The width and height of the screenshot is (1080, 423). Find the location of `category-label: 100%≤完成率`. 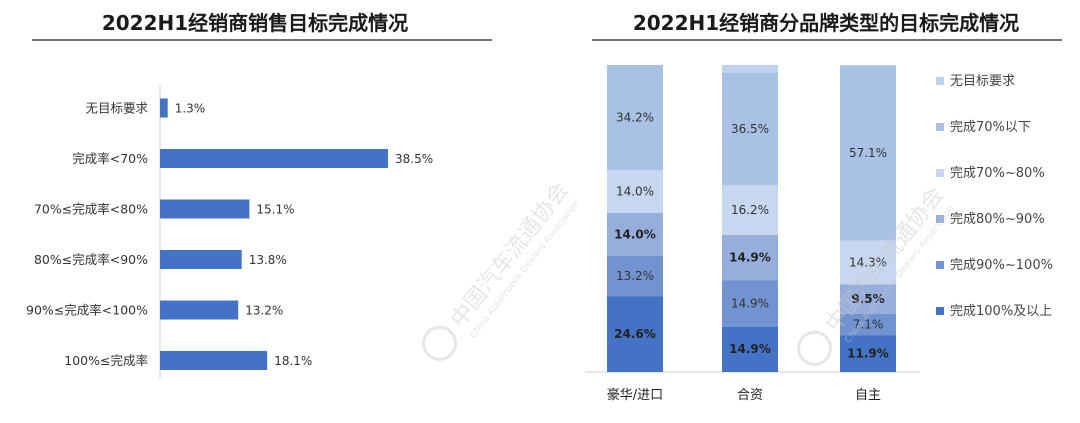

category-label: 100%≤完成率 is located at coordinates (106, 360).